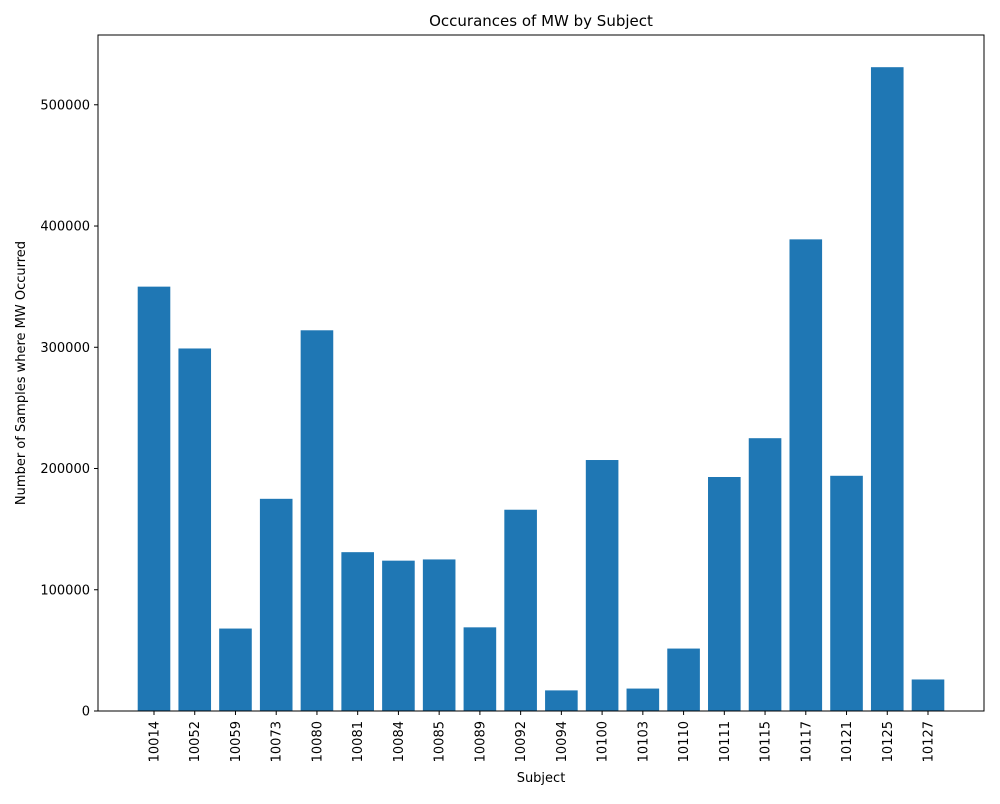 The width and height of the screenshot is (1000, 804). Describe the element at coordinates (317, 741) in the screenshot. I see `x-tick-label: 10080` at that location.